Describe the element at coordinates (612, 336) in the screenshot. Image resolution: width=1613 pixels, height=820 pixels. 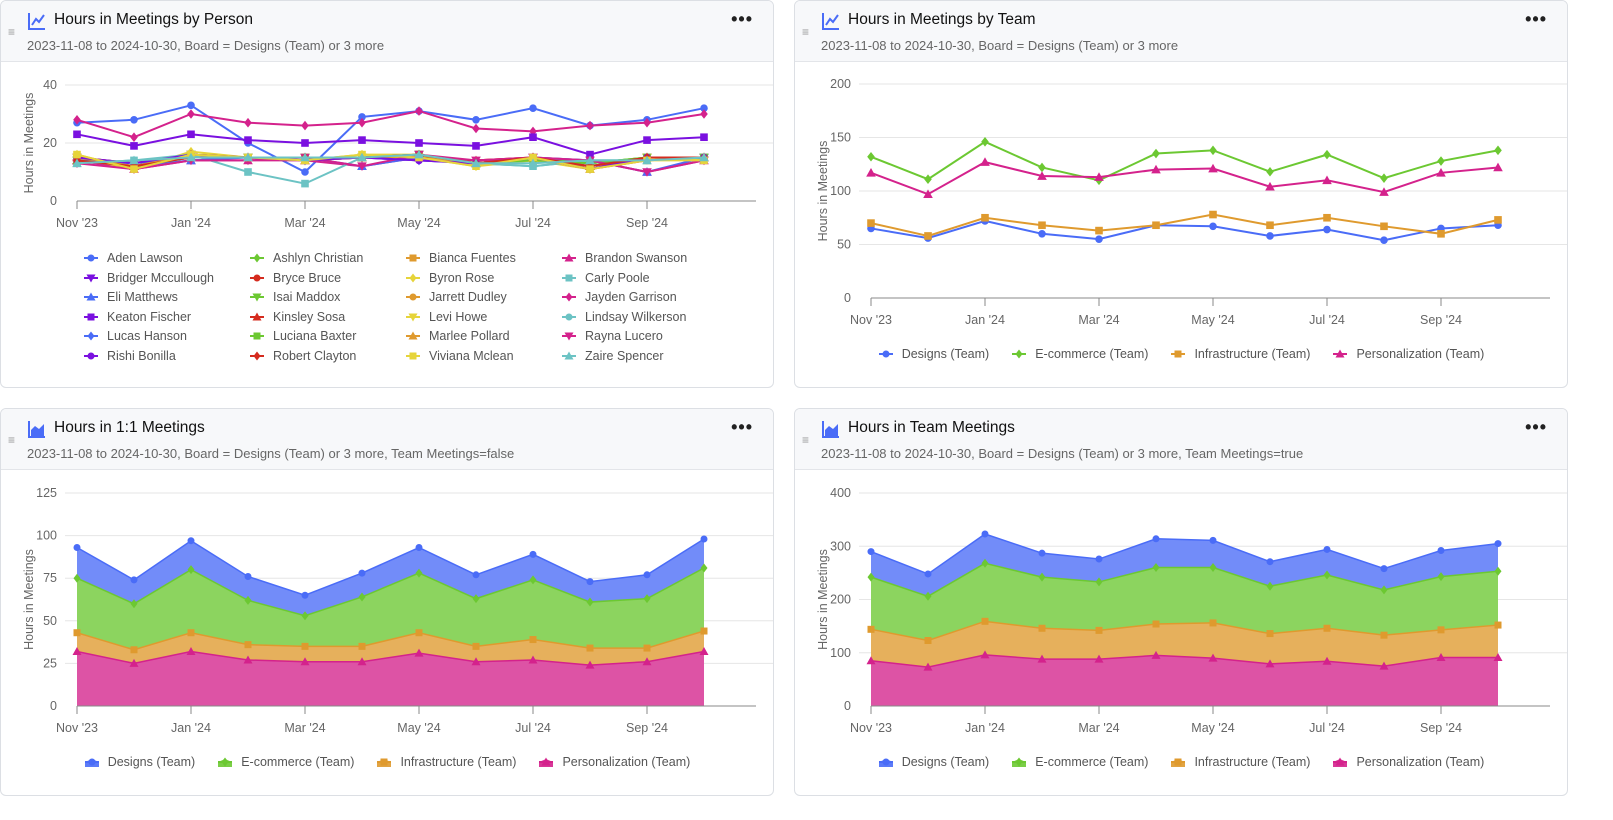
I see `legend-item: Rayna Lucero` at that location.